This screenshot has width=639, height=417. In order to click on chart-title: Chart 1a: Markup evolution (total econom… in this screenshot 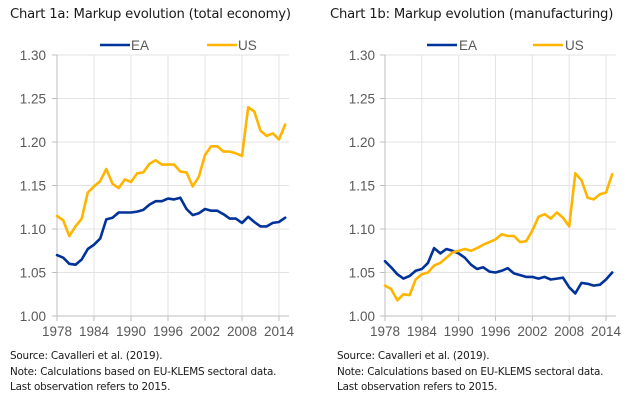, I will do `click(150, 14)`.